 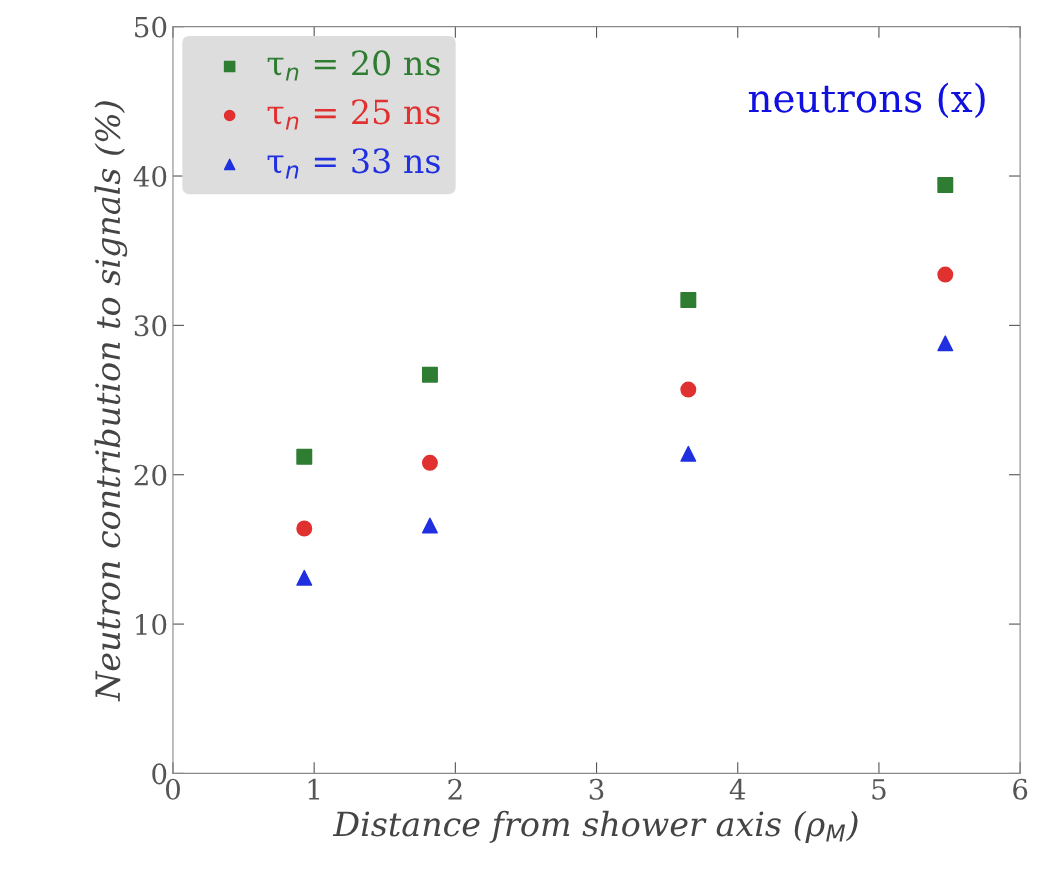 What do you see at coordinates (151, 27) in the screenshot?
I see `y-tick-label: 50` at bounding box center [151, 27].